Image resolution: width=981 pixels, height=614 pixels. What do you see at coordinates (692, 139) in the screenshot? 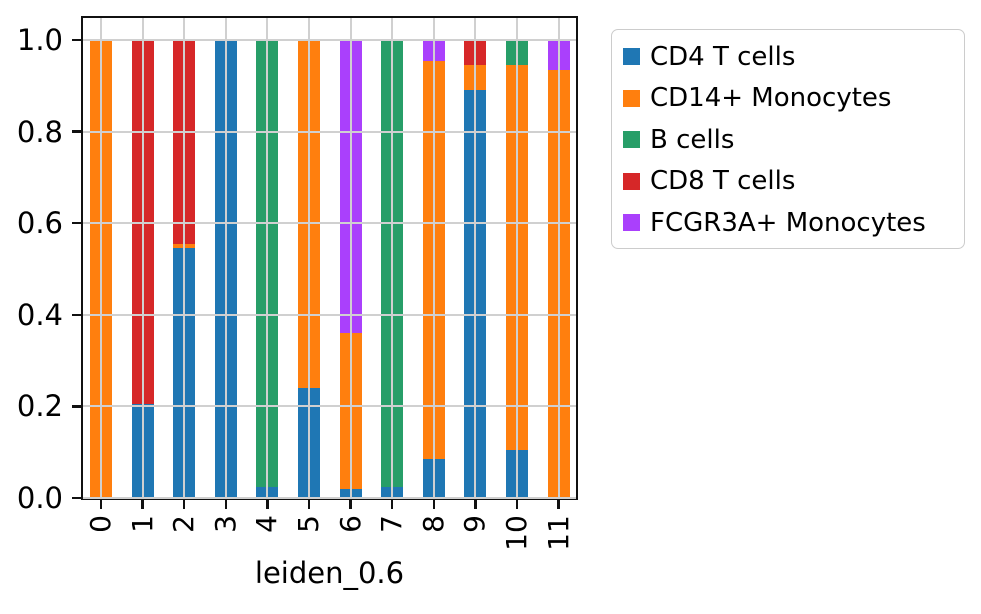
I see `legend-label: B cells` at bounding box center [692, 139].